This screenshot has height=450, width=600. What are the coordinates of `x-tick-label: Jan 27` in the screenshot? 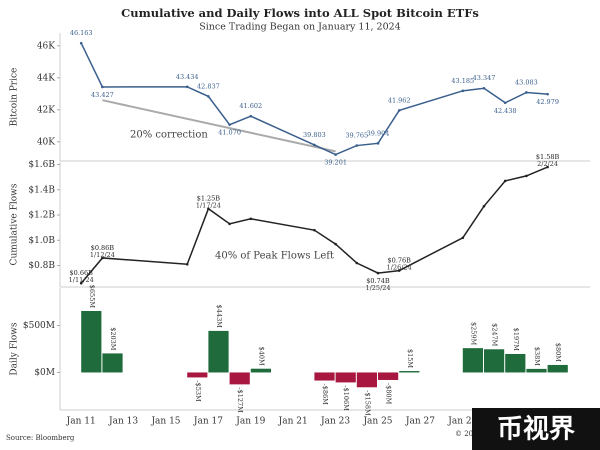 It's located at (420, 422).